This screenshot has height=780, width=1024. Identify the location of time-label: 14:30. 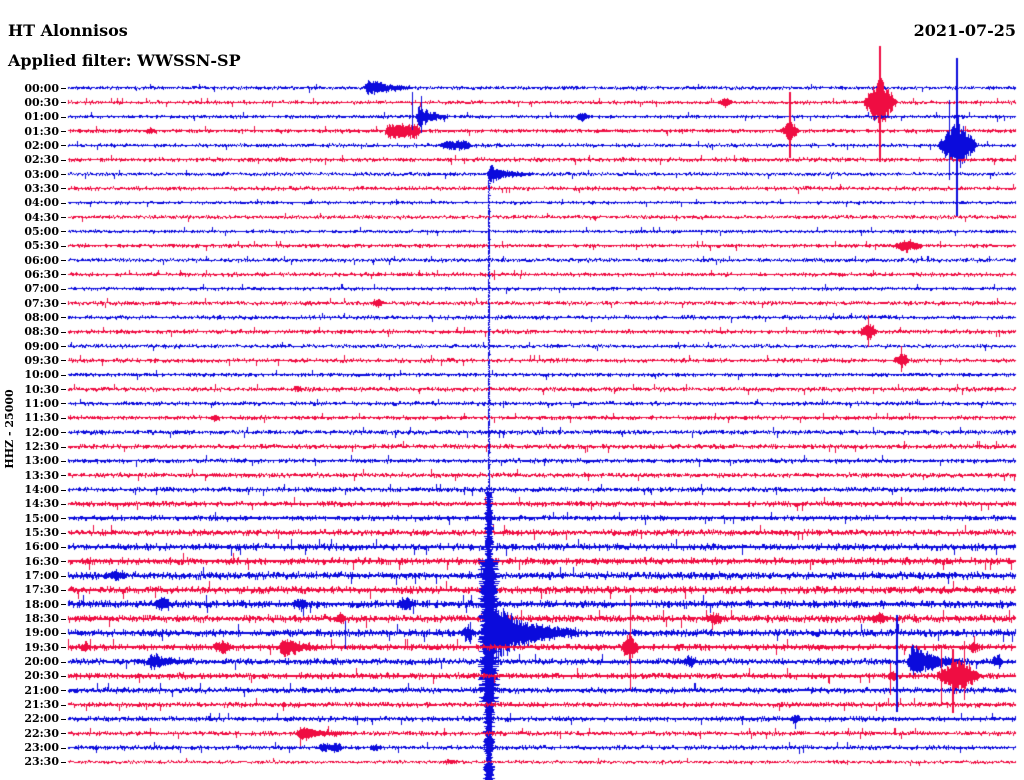
(41, 504).